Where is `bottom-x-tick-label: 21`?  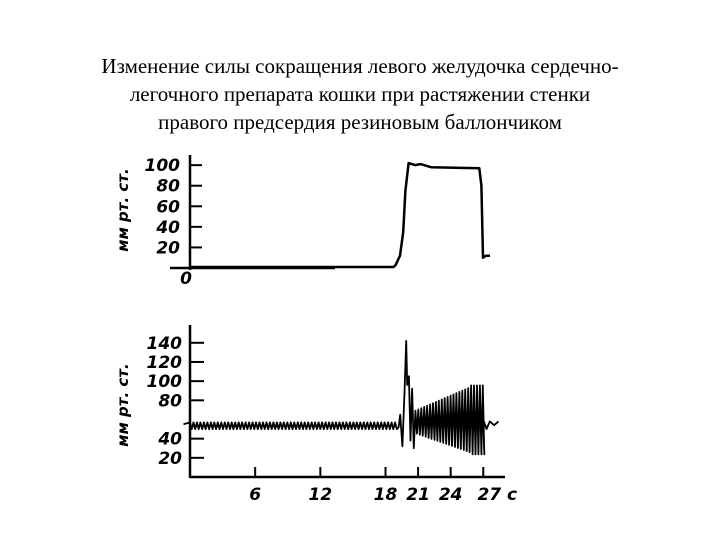
bottom-x-tick-label: 21 is located at coordinates (418, 495).